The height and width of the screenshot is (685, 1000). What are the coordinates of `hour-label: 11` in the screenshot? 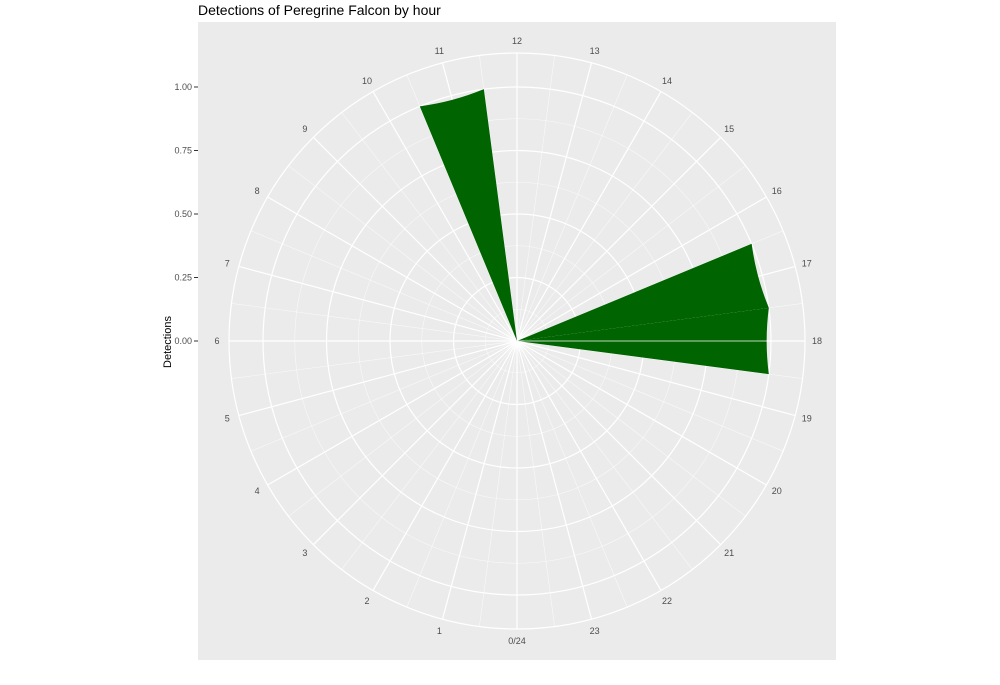 It's located at (439, 51).